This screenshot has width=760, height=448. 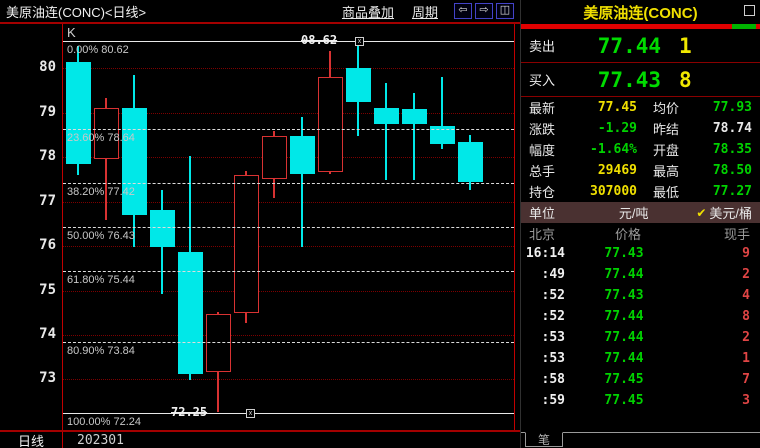 What do you see at coordinates (47, 245) in the screenshot?
I see `y-axis-label: 76` at bounding box center [47, 245].